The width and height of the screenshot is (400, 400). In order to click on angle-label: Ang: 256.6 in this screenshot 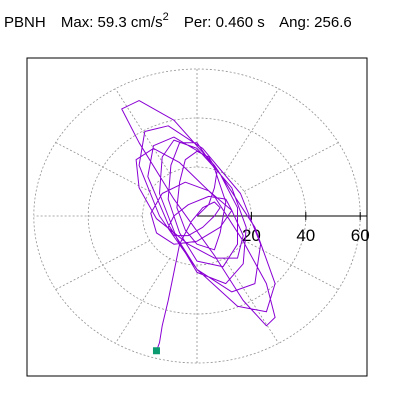, I will do `click(315, 22)`.